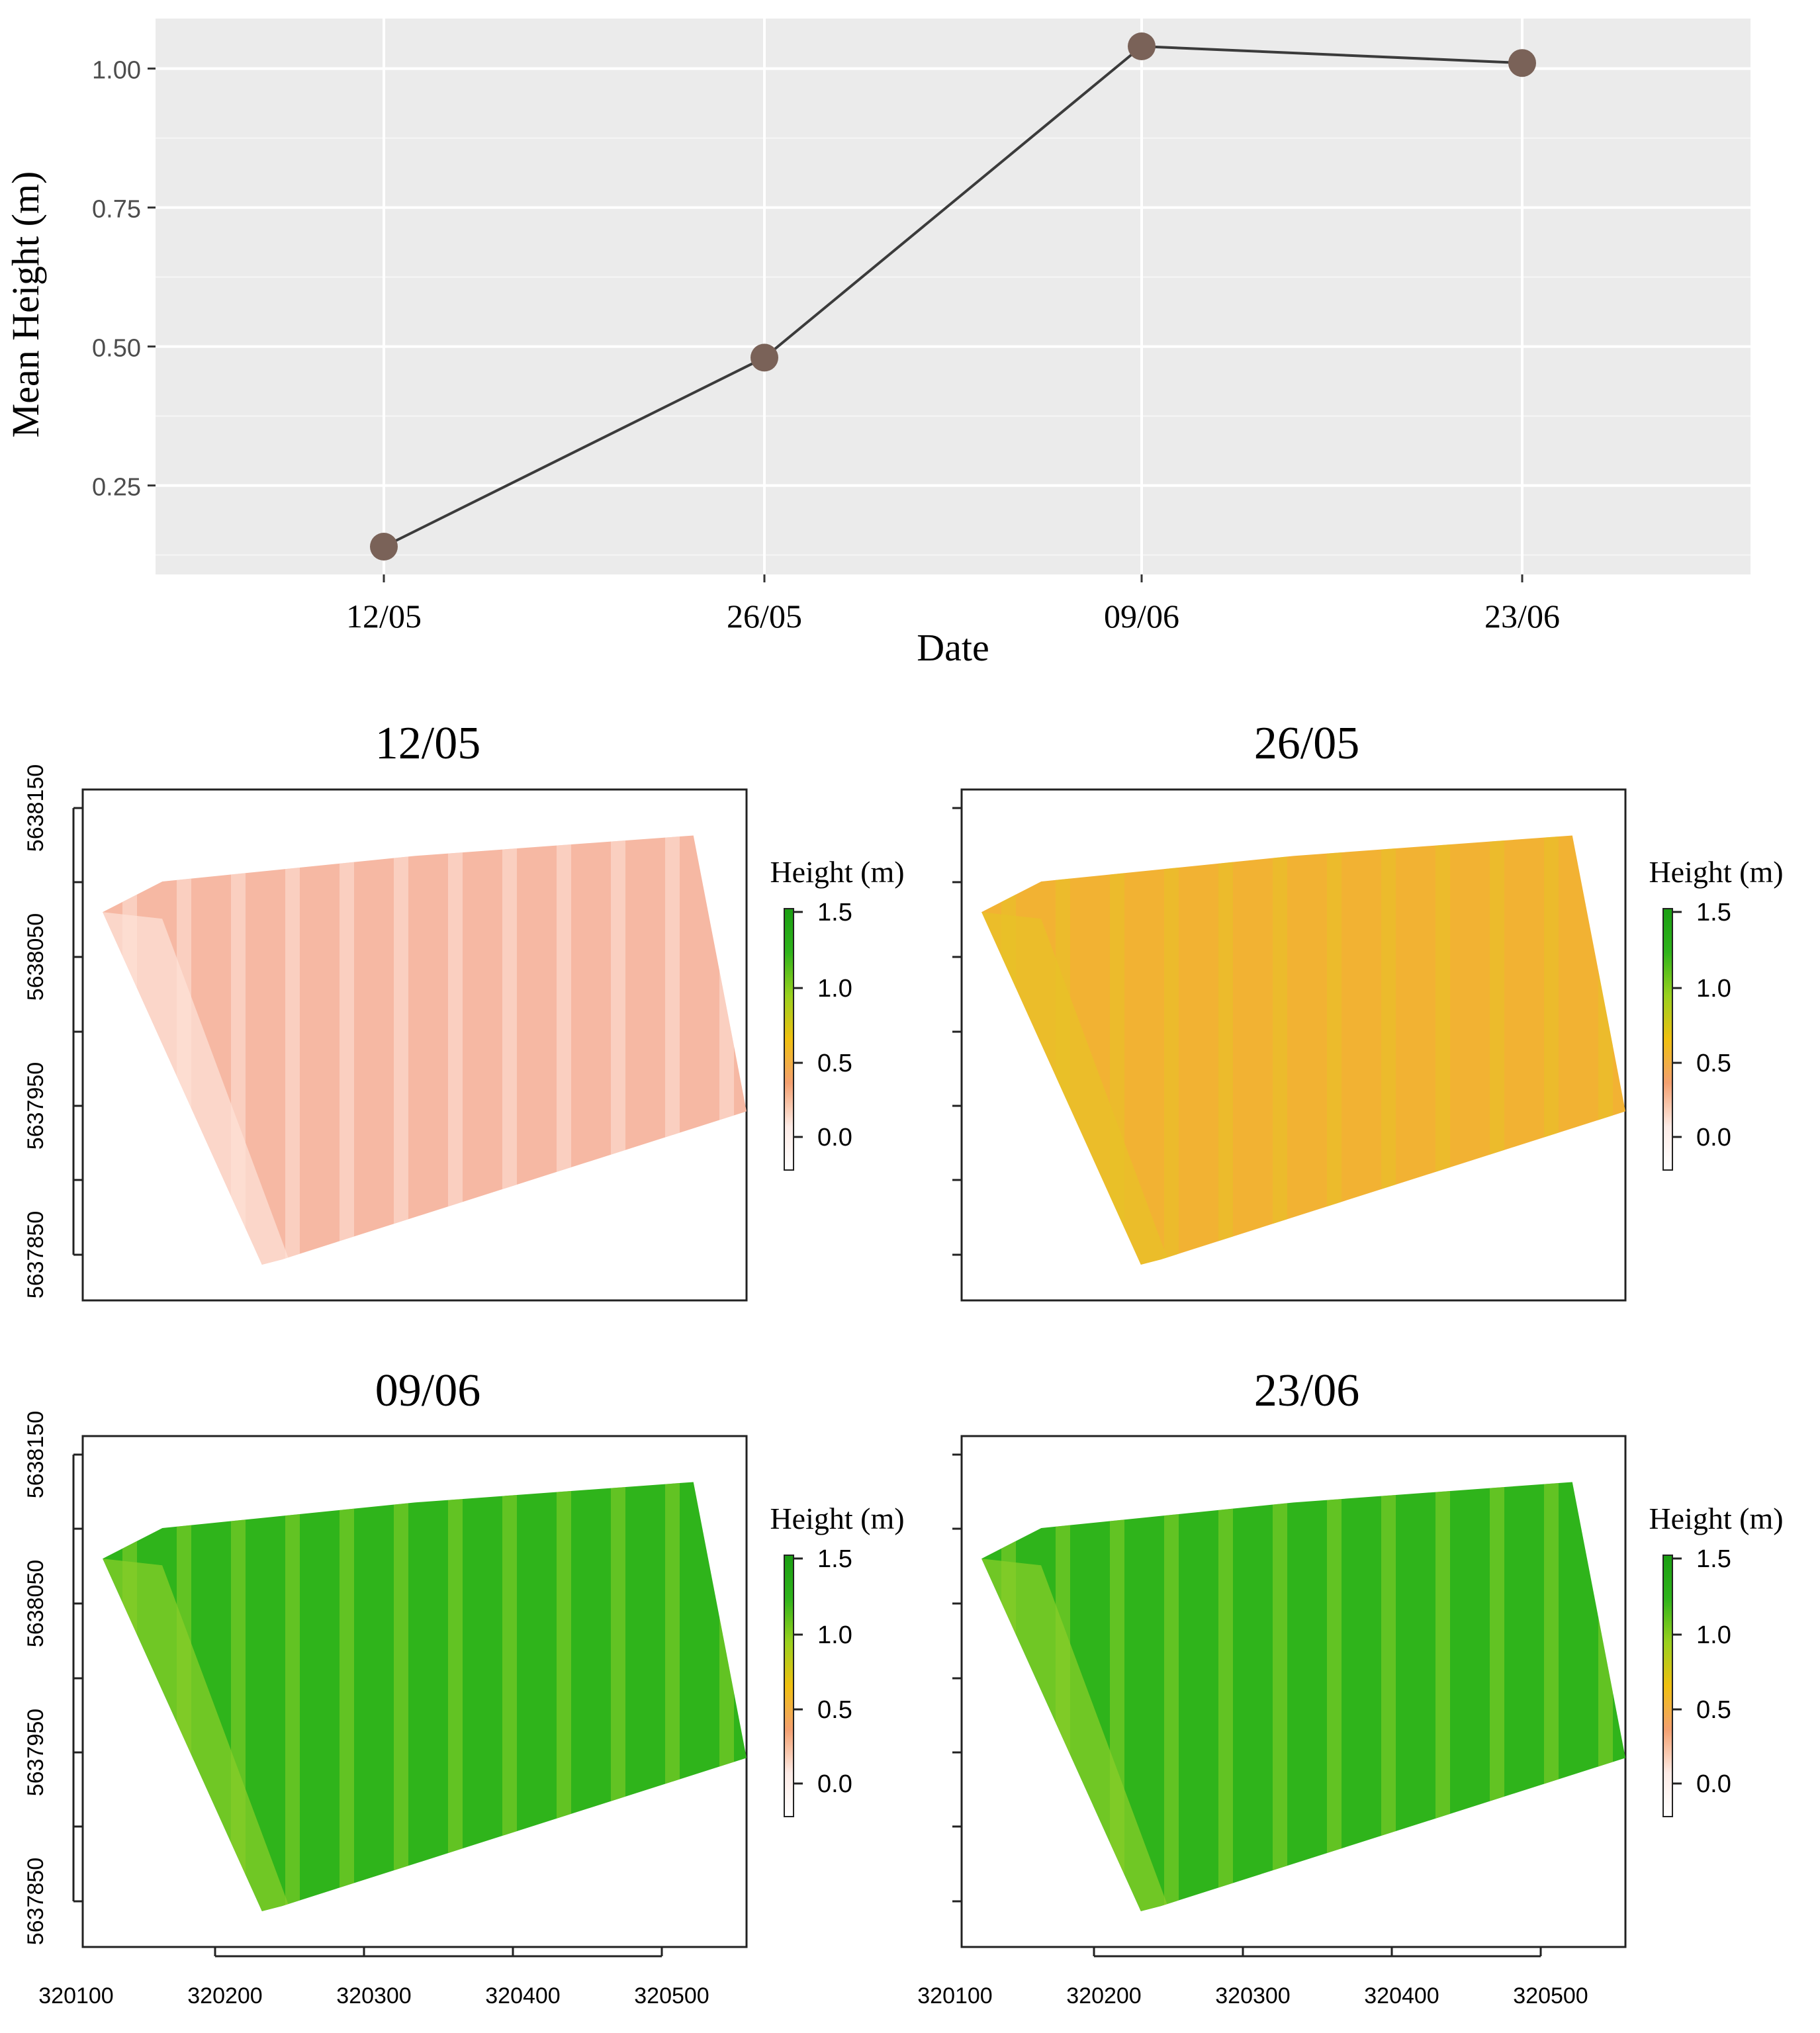 Image resolution: width=1820 pixels, height=2033 pixels. What do you see at coordinates (1522, 616) in the screenshot?
I see `x-tick-label: 23/06` at bounding box center [1522, 616].